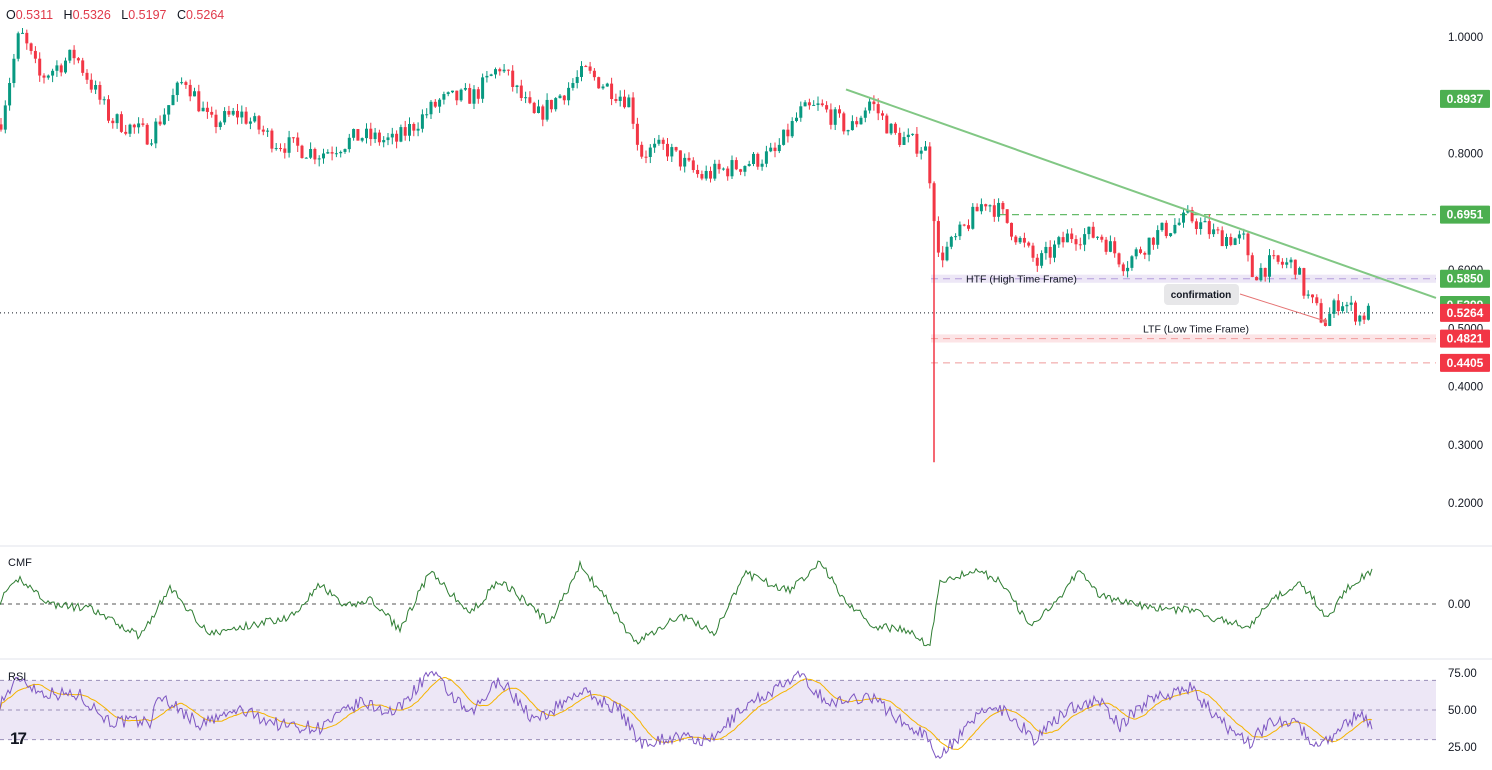  Describe the element at coordinates (1465, 279) in the screenshot. I see `price-level-label: 0.5850` at that location.